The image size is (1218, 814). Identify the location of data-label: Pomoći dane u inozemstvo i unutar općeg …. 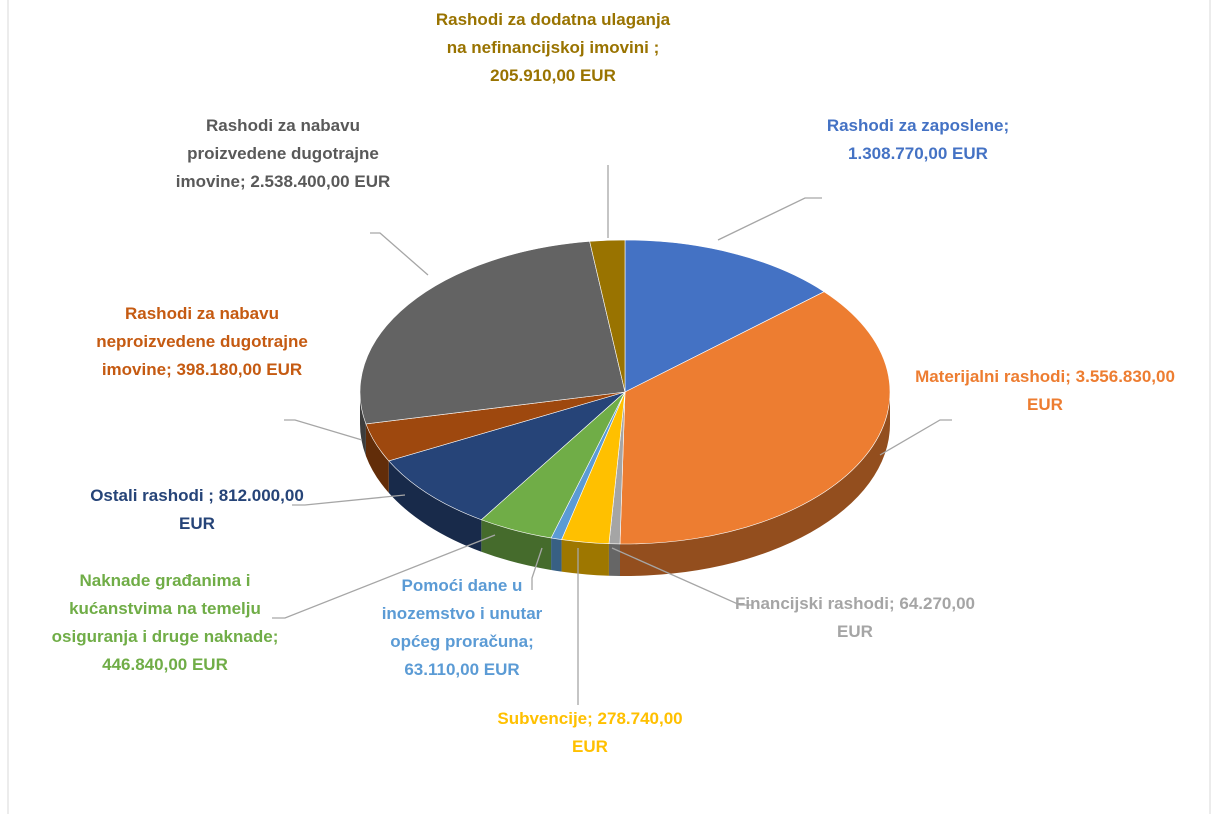
(462, 628).